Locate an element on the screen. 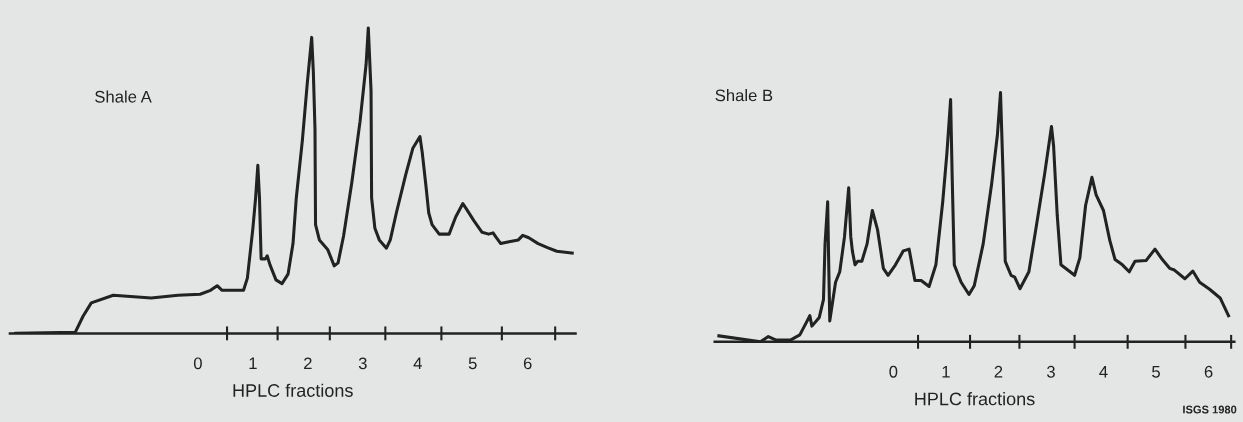  text: ISGS 1980 is located at coordinates (1210, 409).